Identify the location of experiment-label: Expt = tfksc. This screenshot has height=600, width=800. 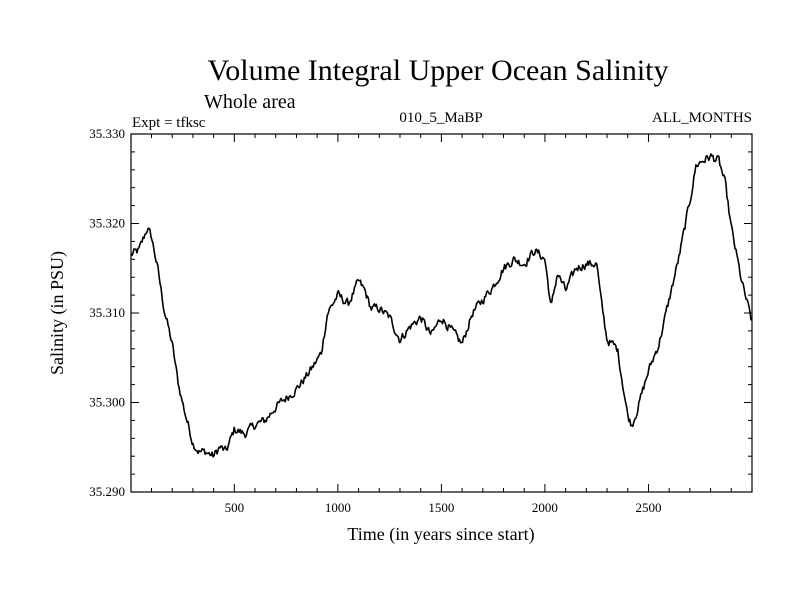
(169, 123).